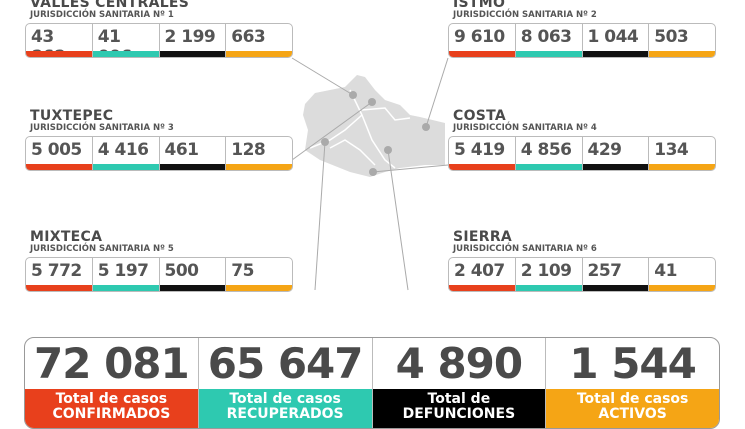 This screenshot has height=429, width=745. I want to click on region-subtitle: JURISDICCIÓN SANITARIA Nº 3, so click(102, 128).